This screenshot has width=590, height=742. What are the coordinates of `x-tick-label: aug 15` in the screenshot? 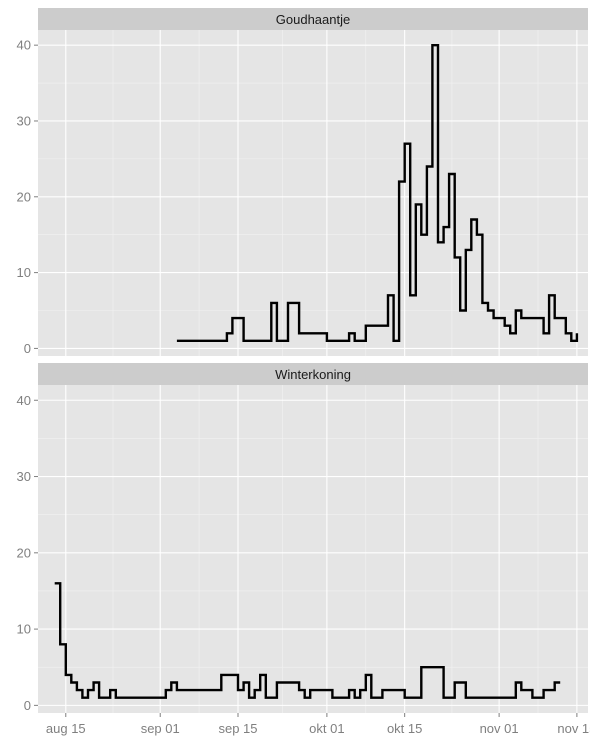 It's located at (66, 728).